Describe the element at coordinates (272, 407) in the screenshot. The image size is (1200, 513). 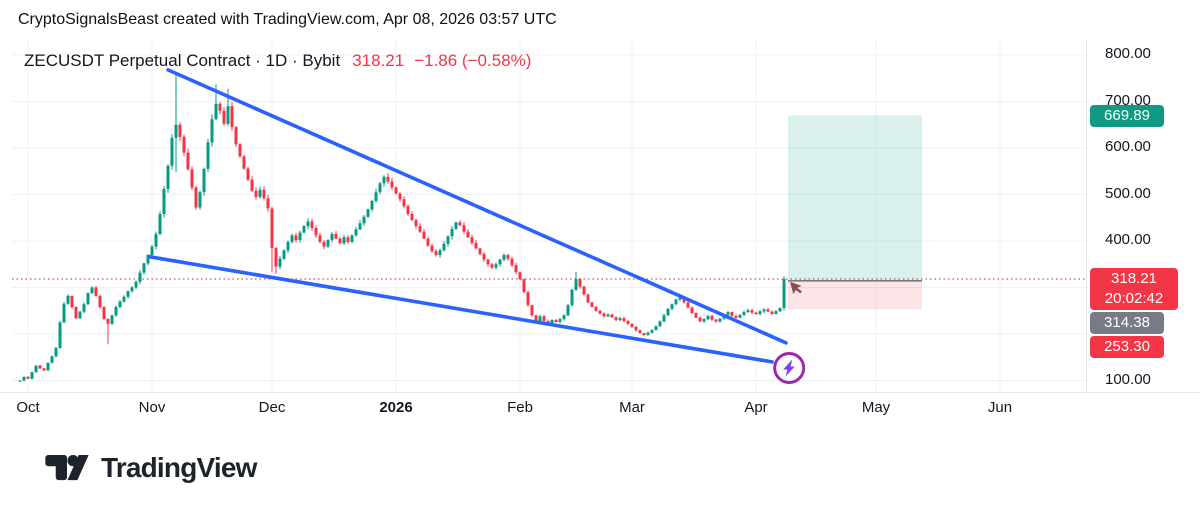
I see `month-label-Dec: Dec` at that location.